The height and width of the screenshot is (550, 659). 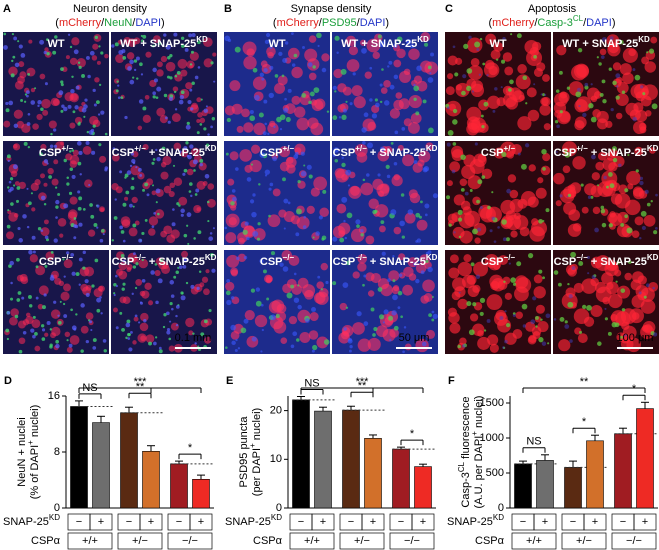 What do you see at coordinates (362, 386) in the screenshot?
I see `significance-label: **` at bounding box center [362, 386].